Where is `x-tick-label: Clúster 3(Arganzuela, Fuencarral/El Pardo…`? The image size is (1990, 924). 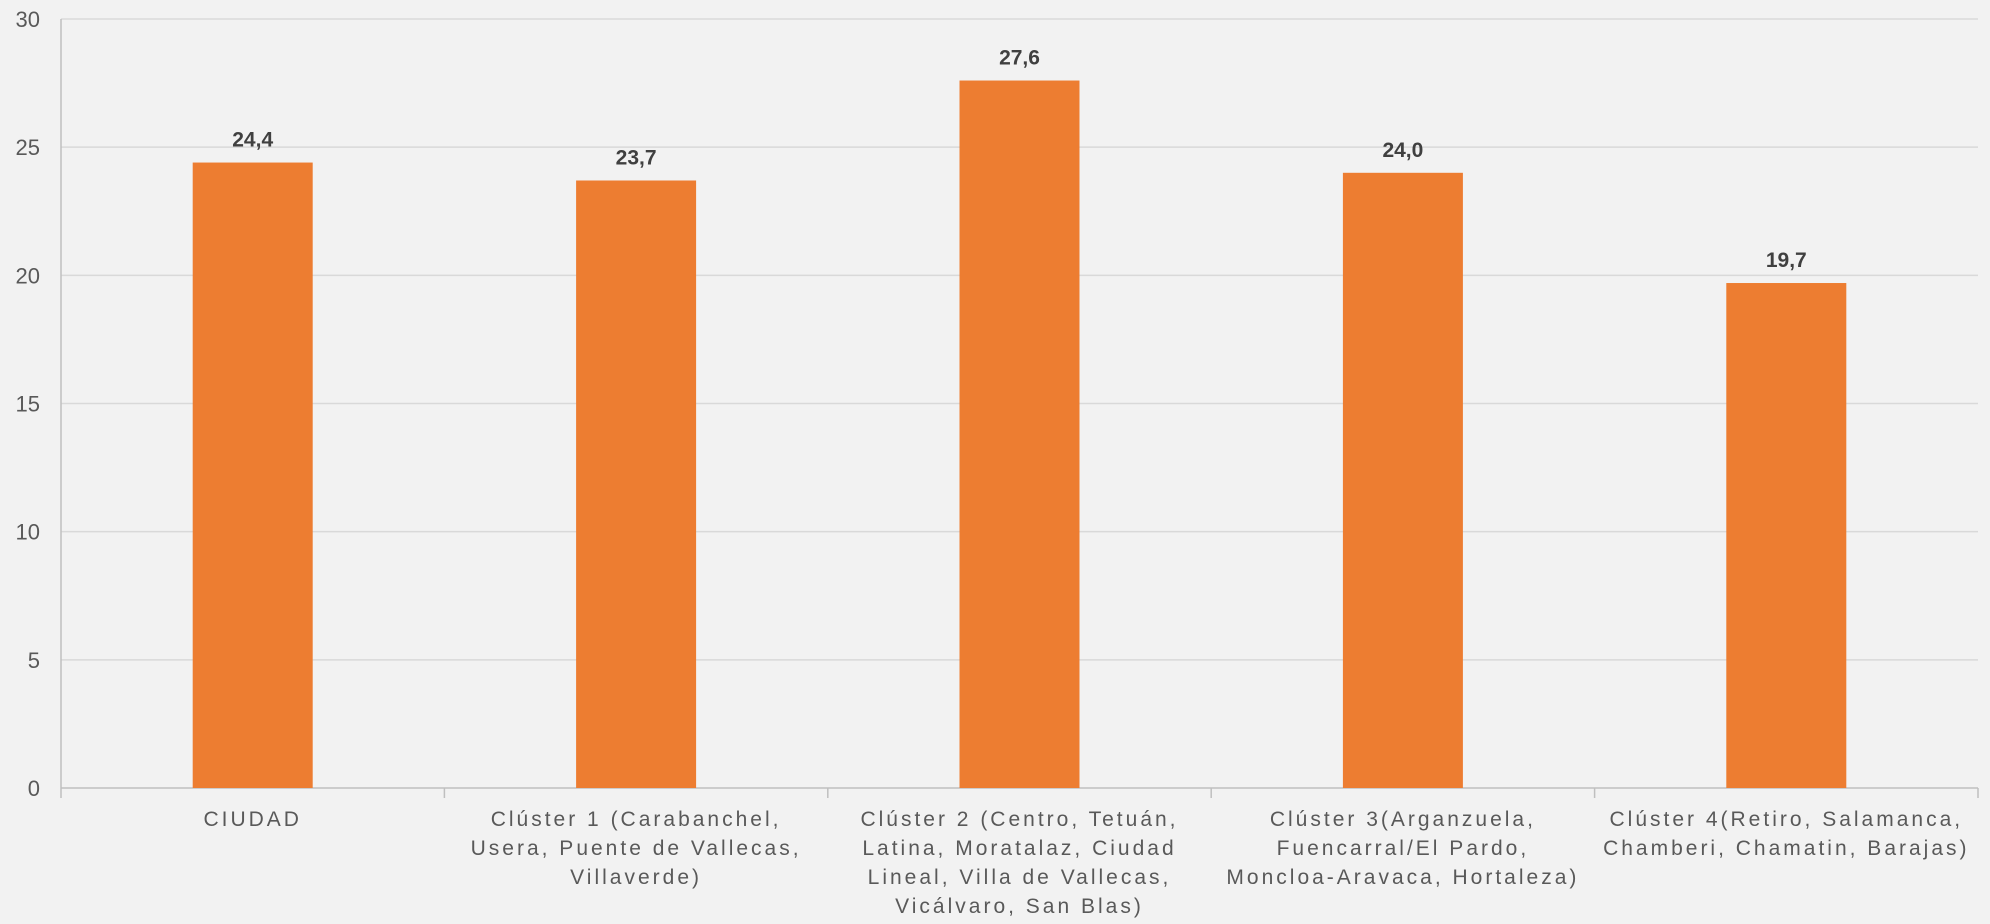
x-tick-label: Clúster 3(Arganzuela, Fuencarral/El Pardo… is located at coordinates (1402, 848).